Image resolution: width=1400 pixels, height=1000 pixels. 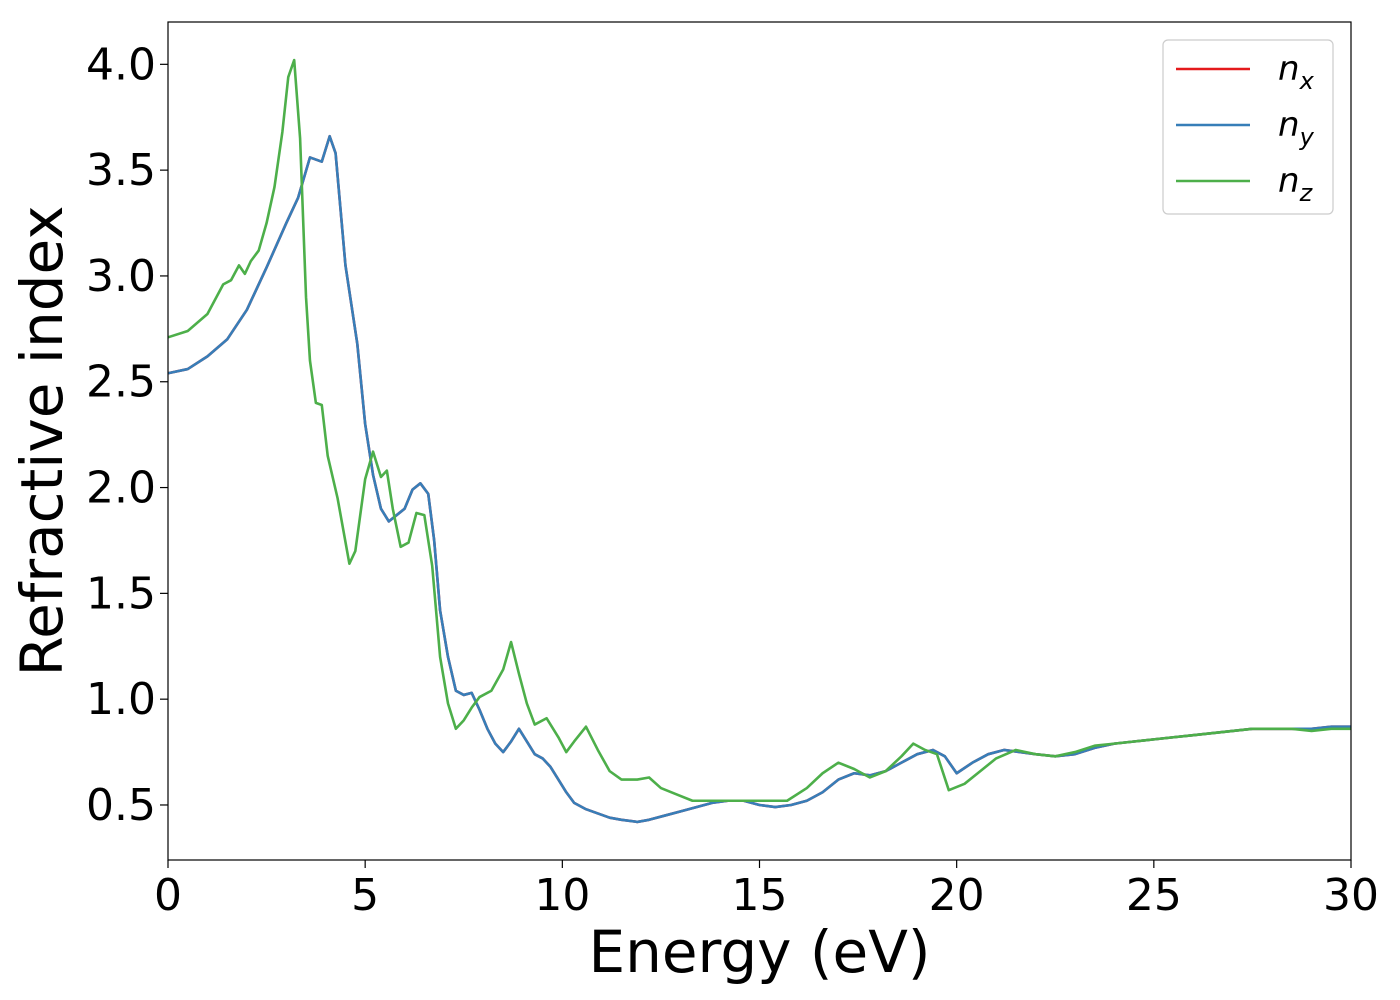 What do you see at coordinates (1351, 895) in the screenshot?
I see `x-tick-label: 30` at bounding box center [1351, 895].